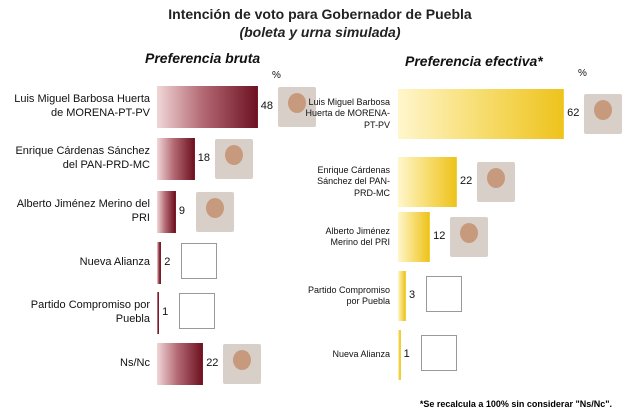 The image size is (640, 413). I want to click on value-label: 62, so click(573, 113).